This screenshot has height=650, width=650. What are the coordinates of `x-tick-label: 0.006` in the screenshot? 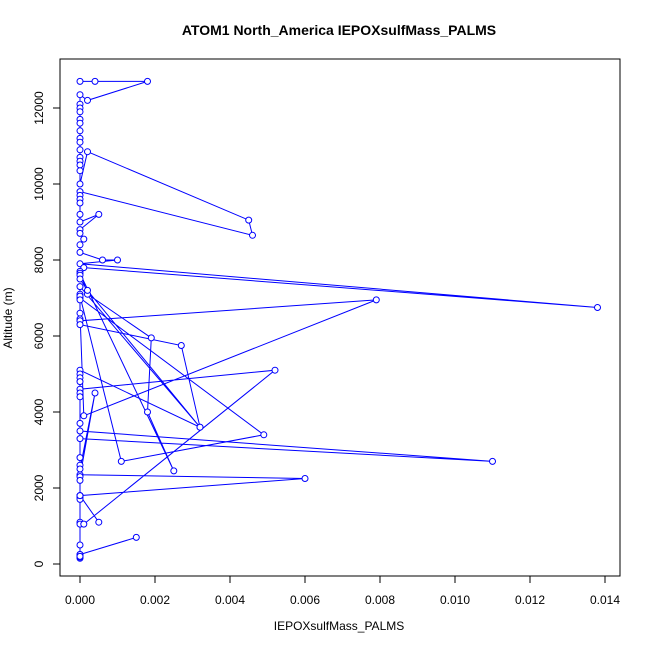 It's located at (305, 600).